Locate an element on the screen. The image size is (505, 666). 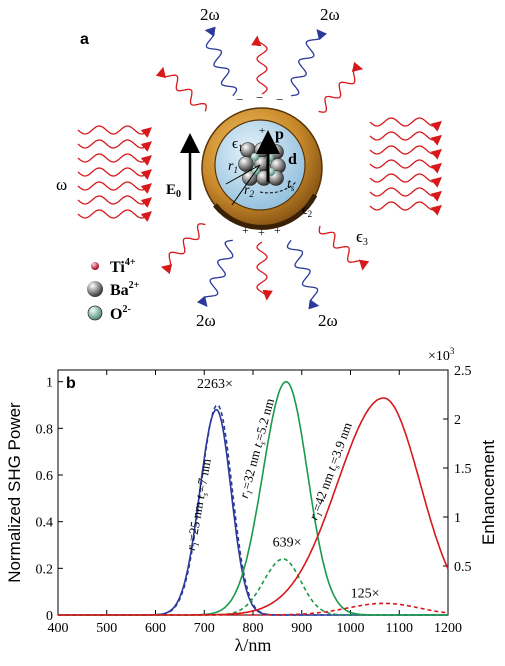
x-tick-label: 500 is located at coordinates (106, 628).